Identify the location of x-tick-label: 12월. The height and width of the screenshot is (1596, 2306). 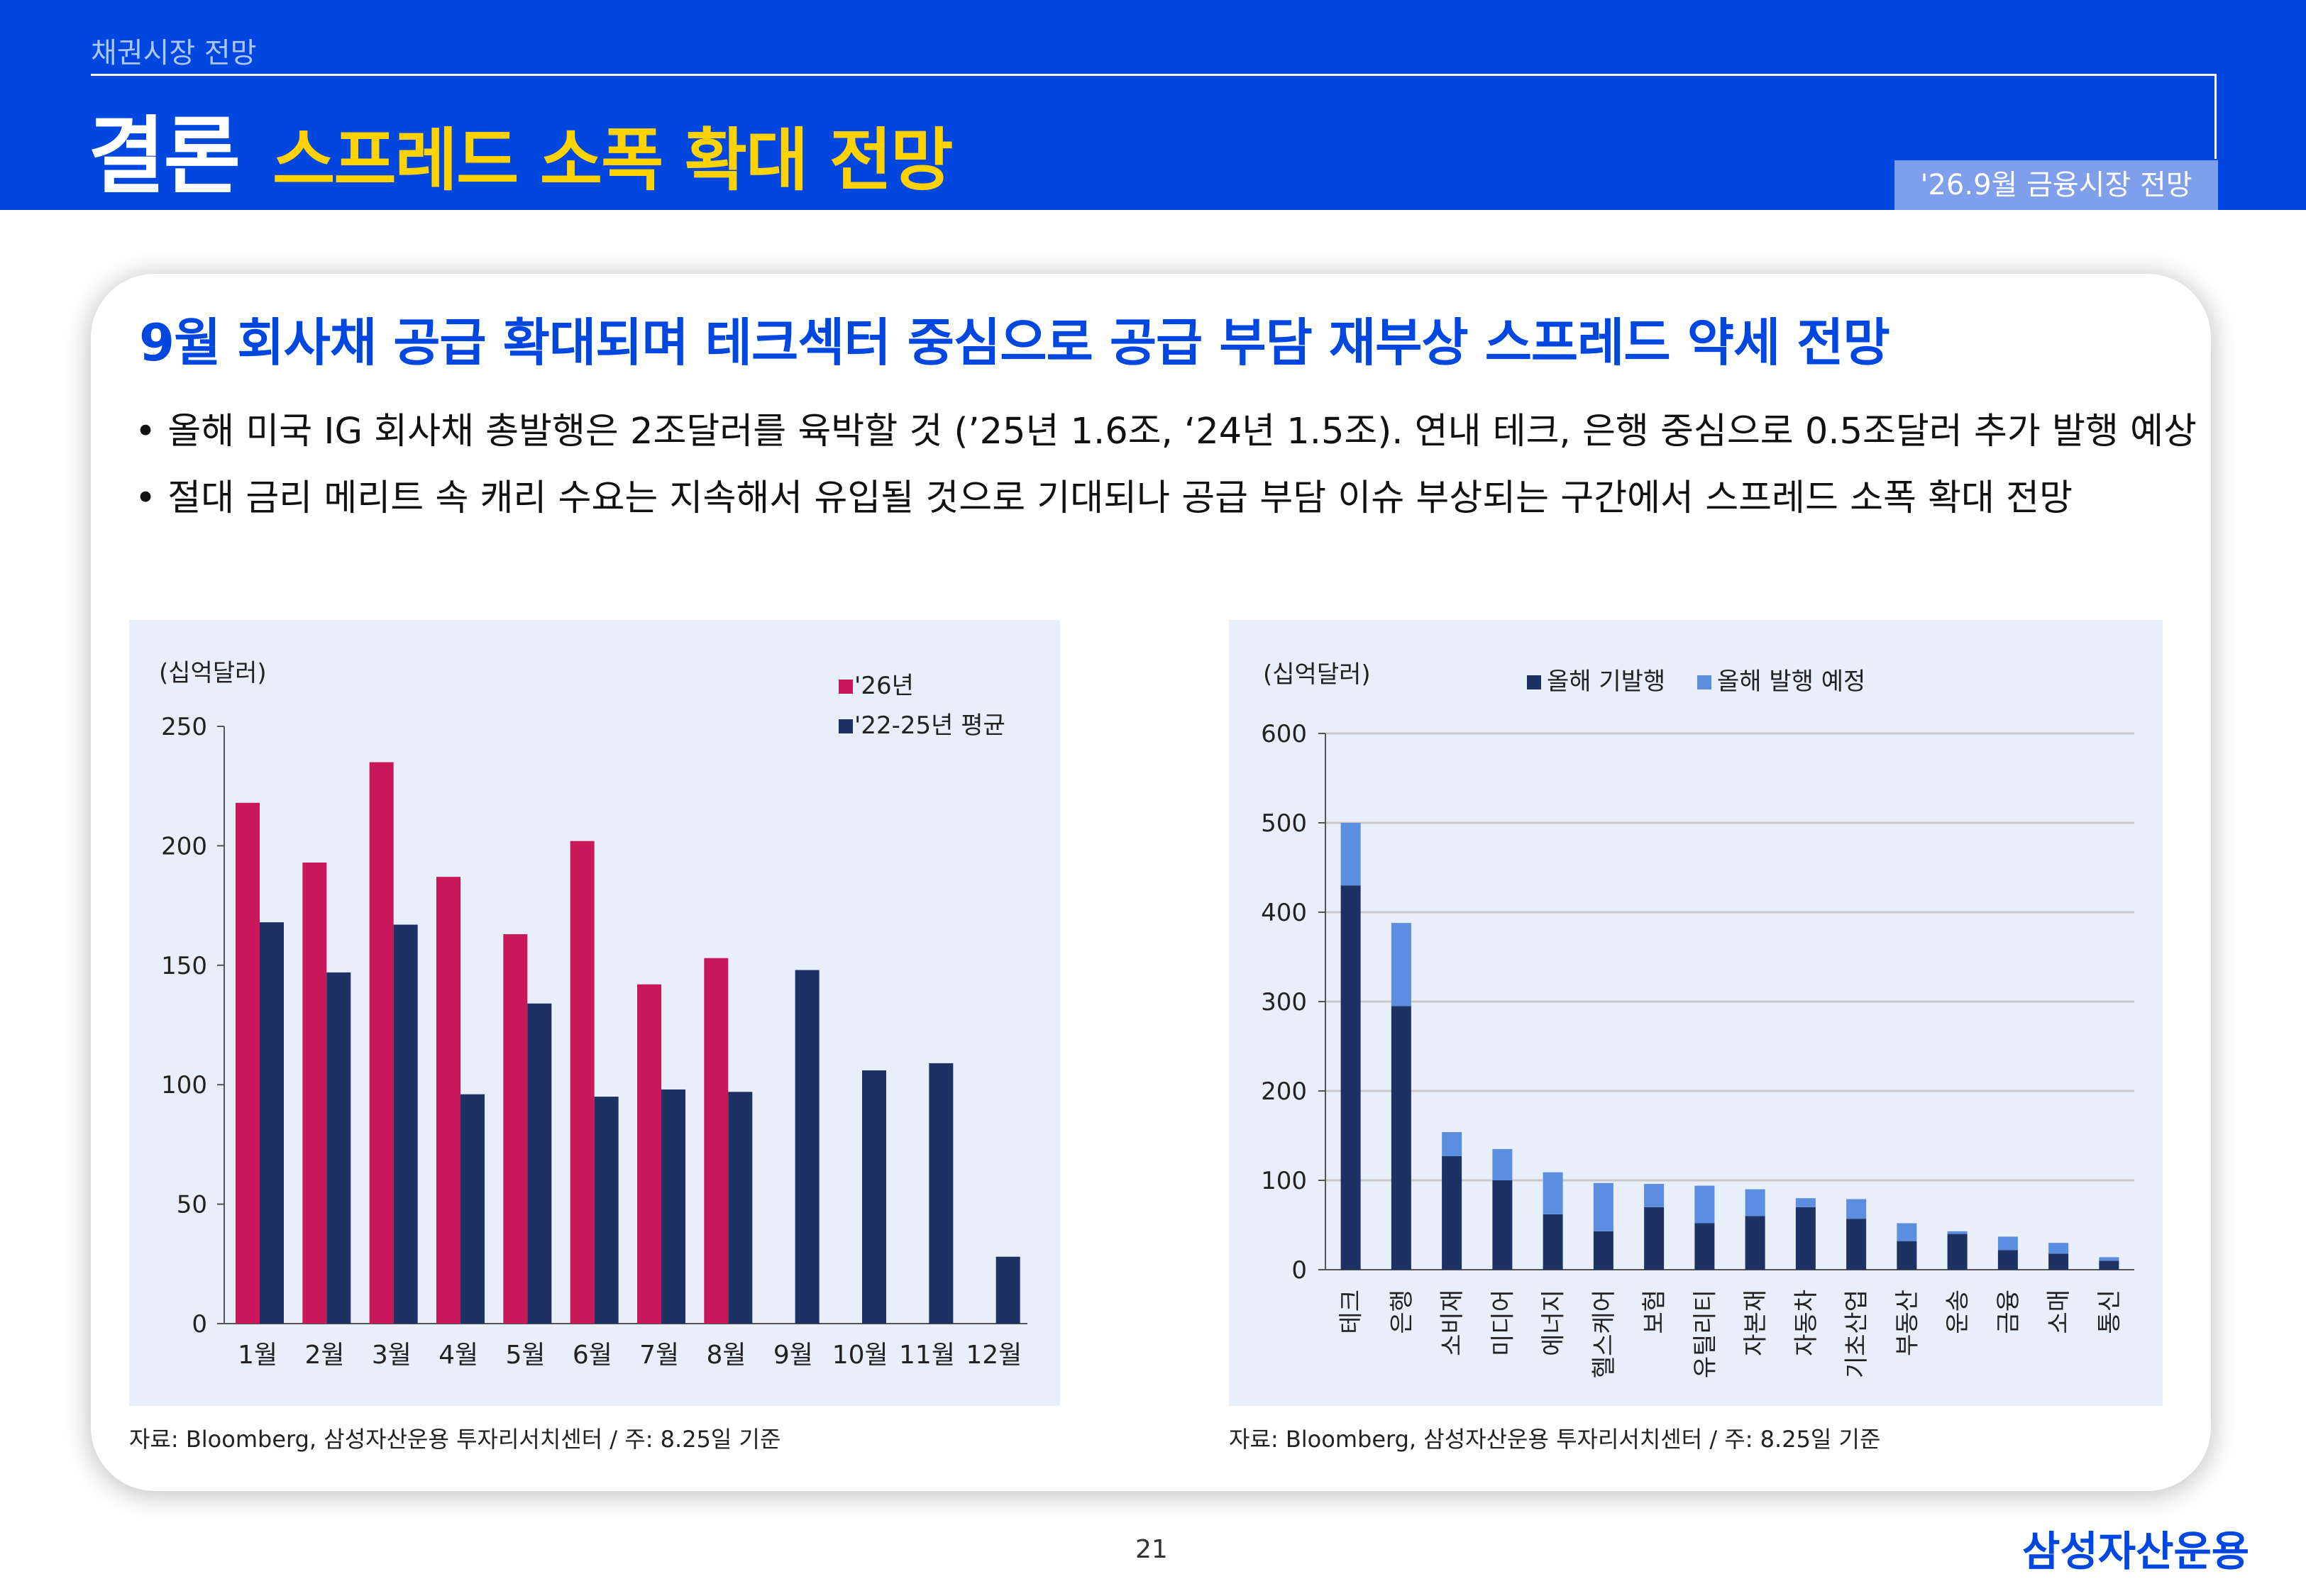
(994, 1355).